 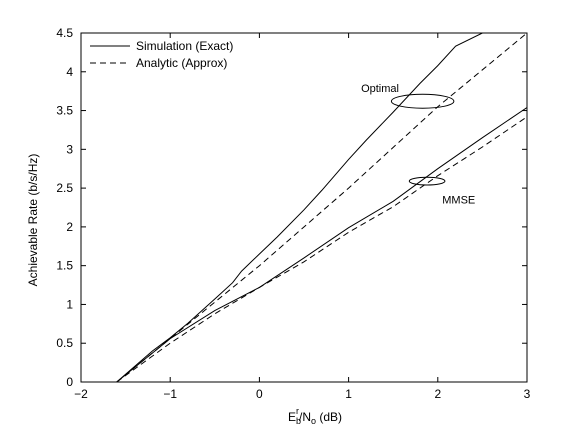 What do you see at coordinates (64, 111) in the screenshot?
I see `y-tick-label-7: 3.5` at bounding box center [64, 111].